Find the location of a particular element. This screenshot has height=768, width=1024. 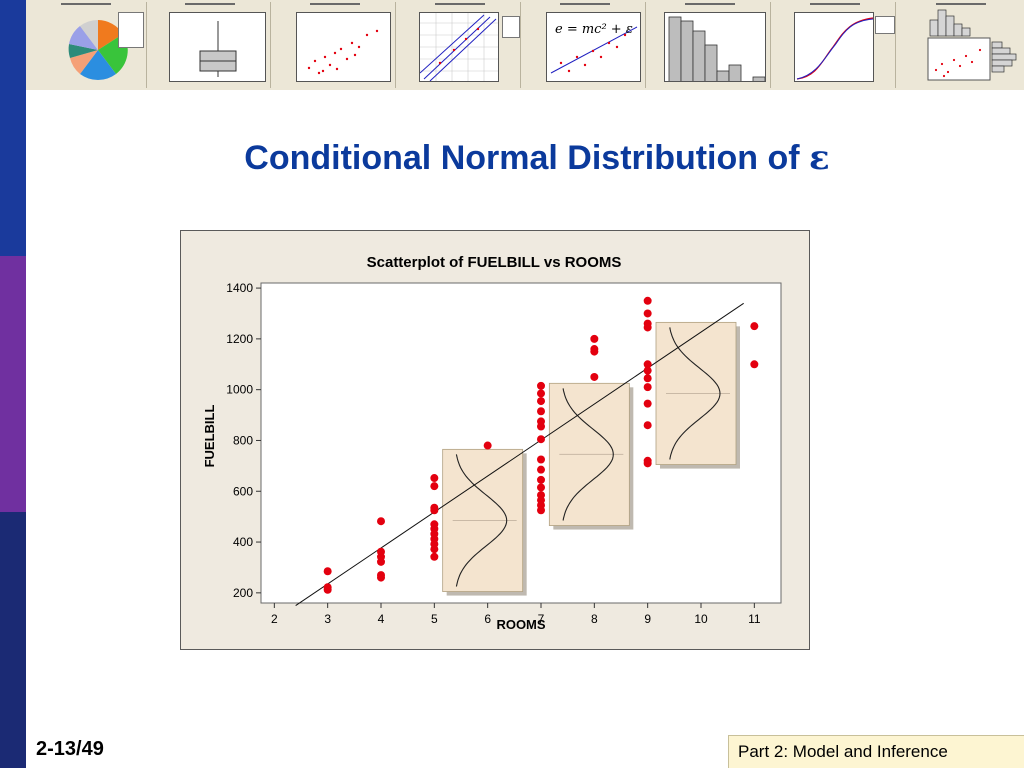

thumbnail-strip: e = mc² + ε is located at coordinates (525, 45).